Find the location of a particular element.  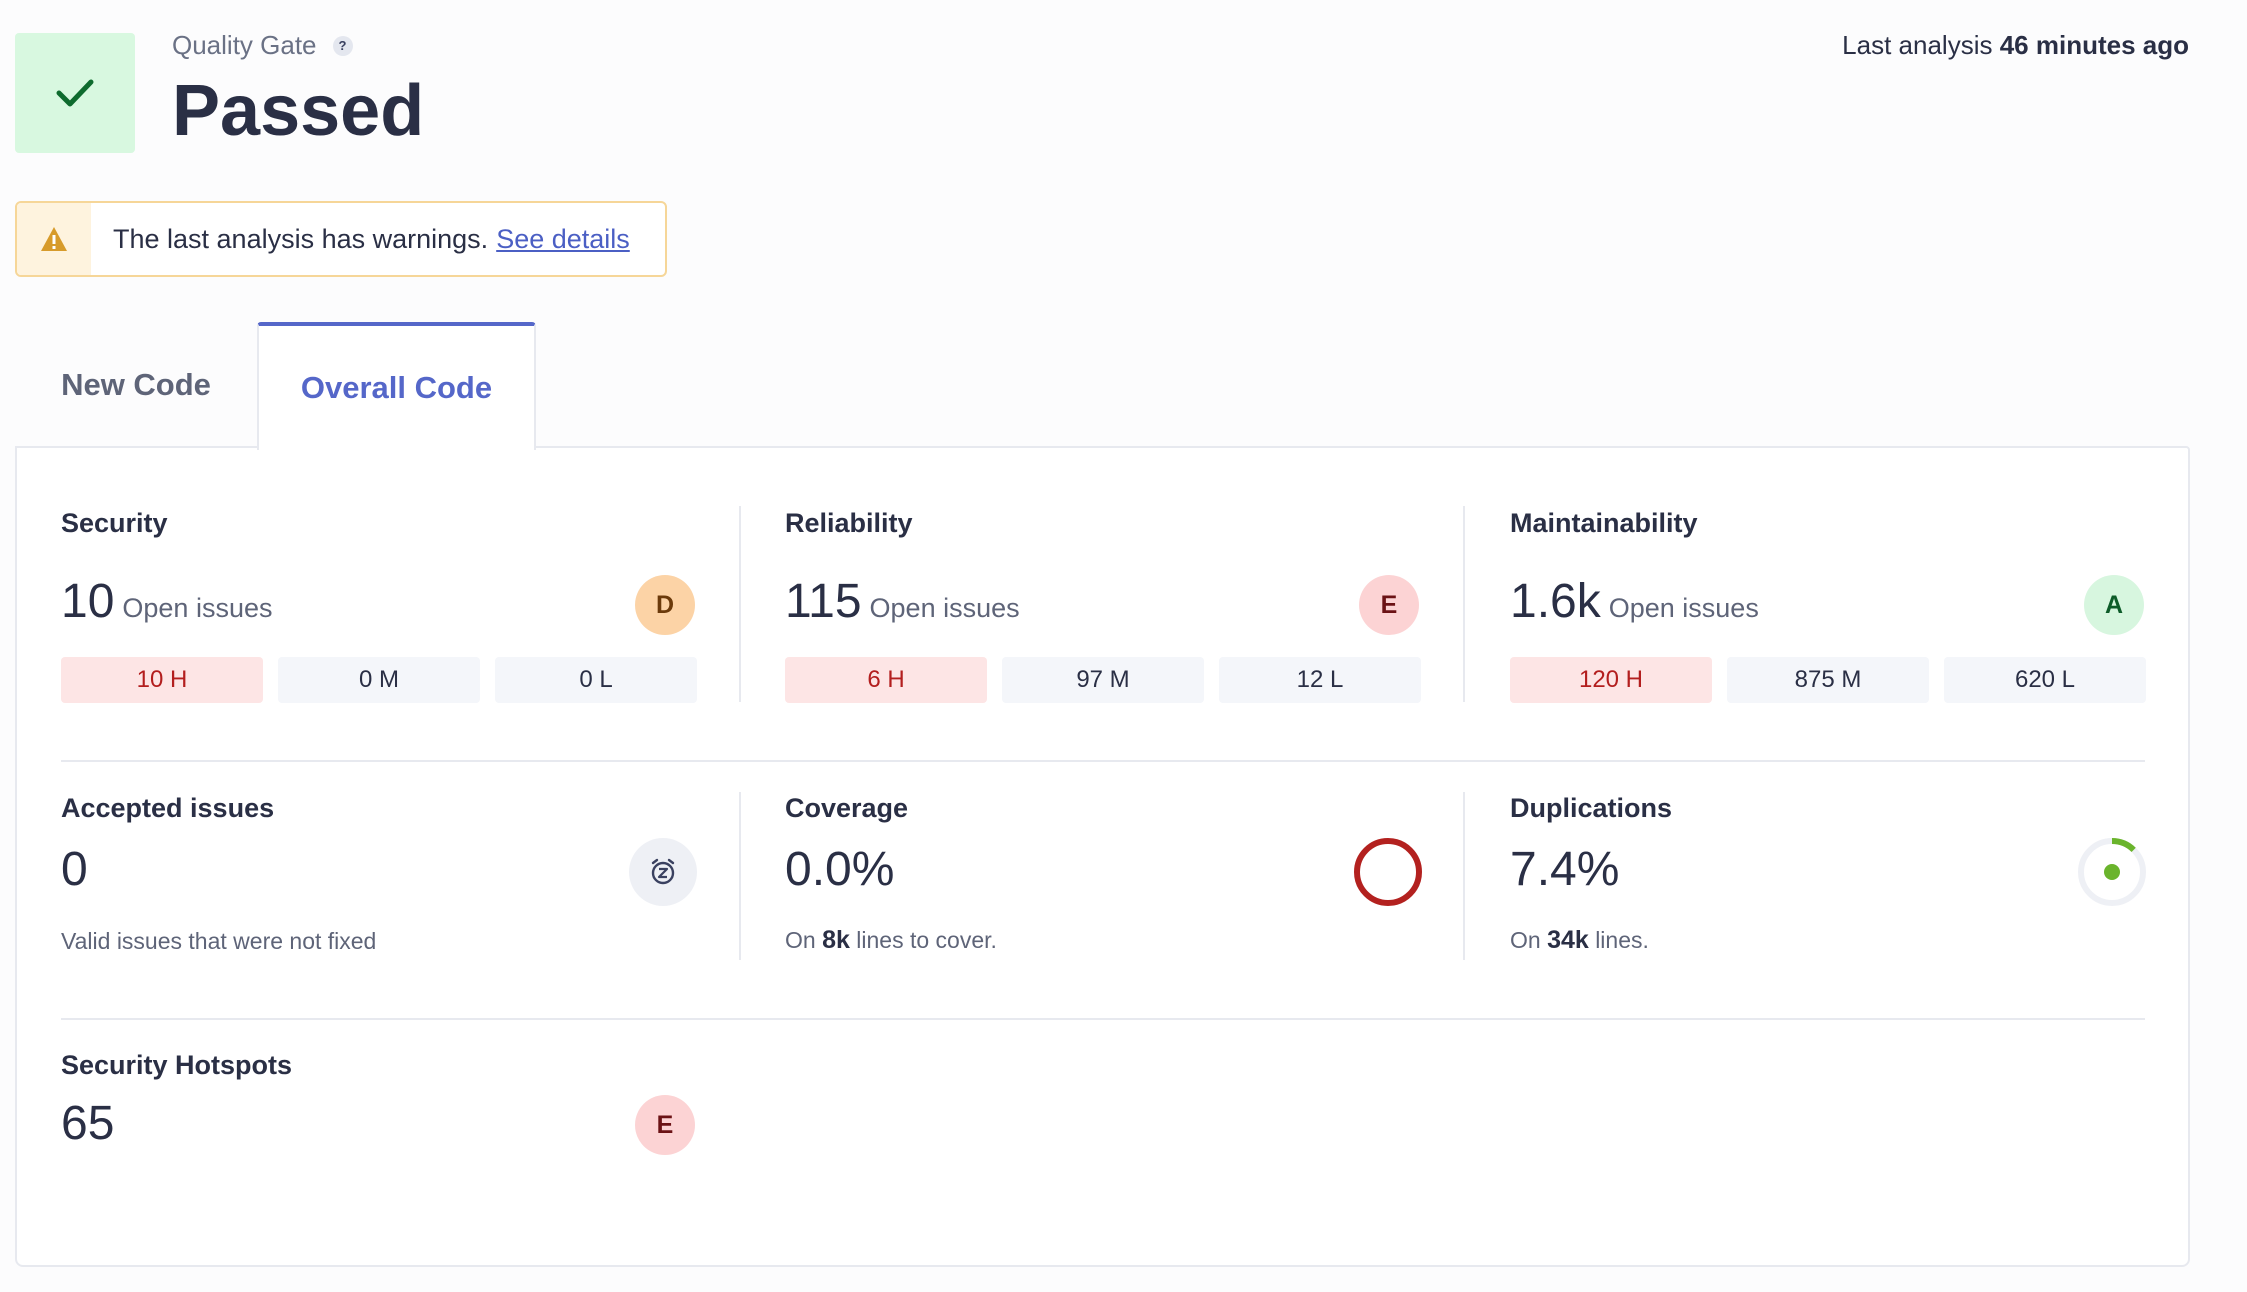

accepted-issues-description: Valid issues that were not fixed is located at coordinates (219, 941).